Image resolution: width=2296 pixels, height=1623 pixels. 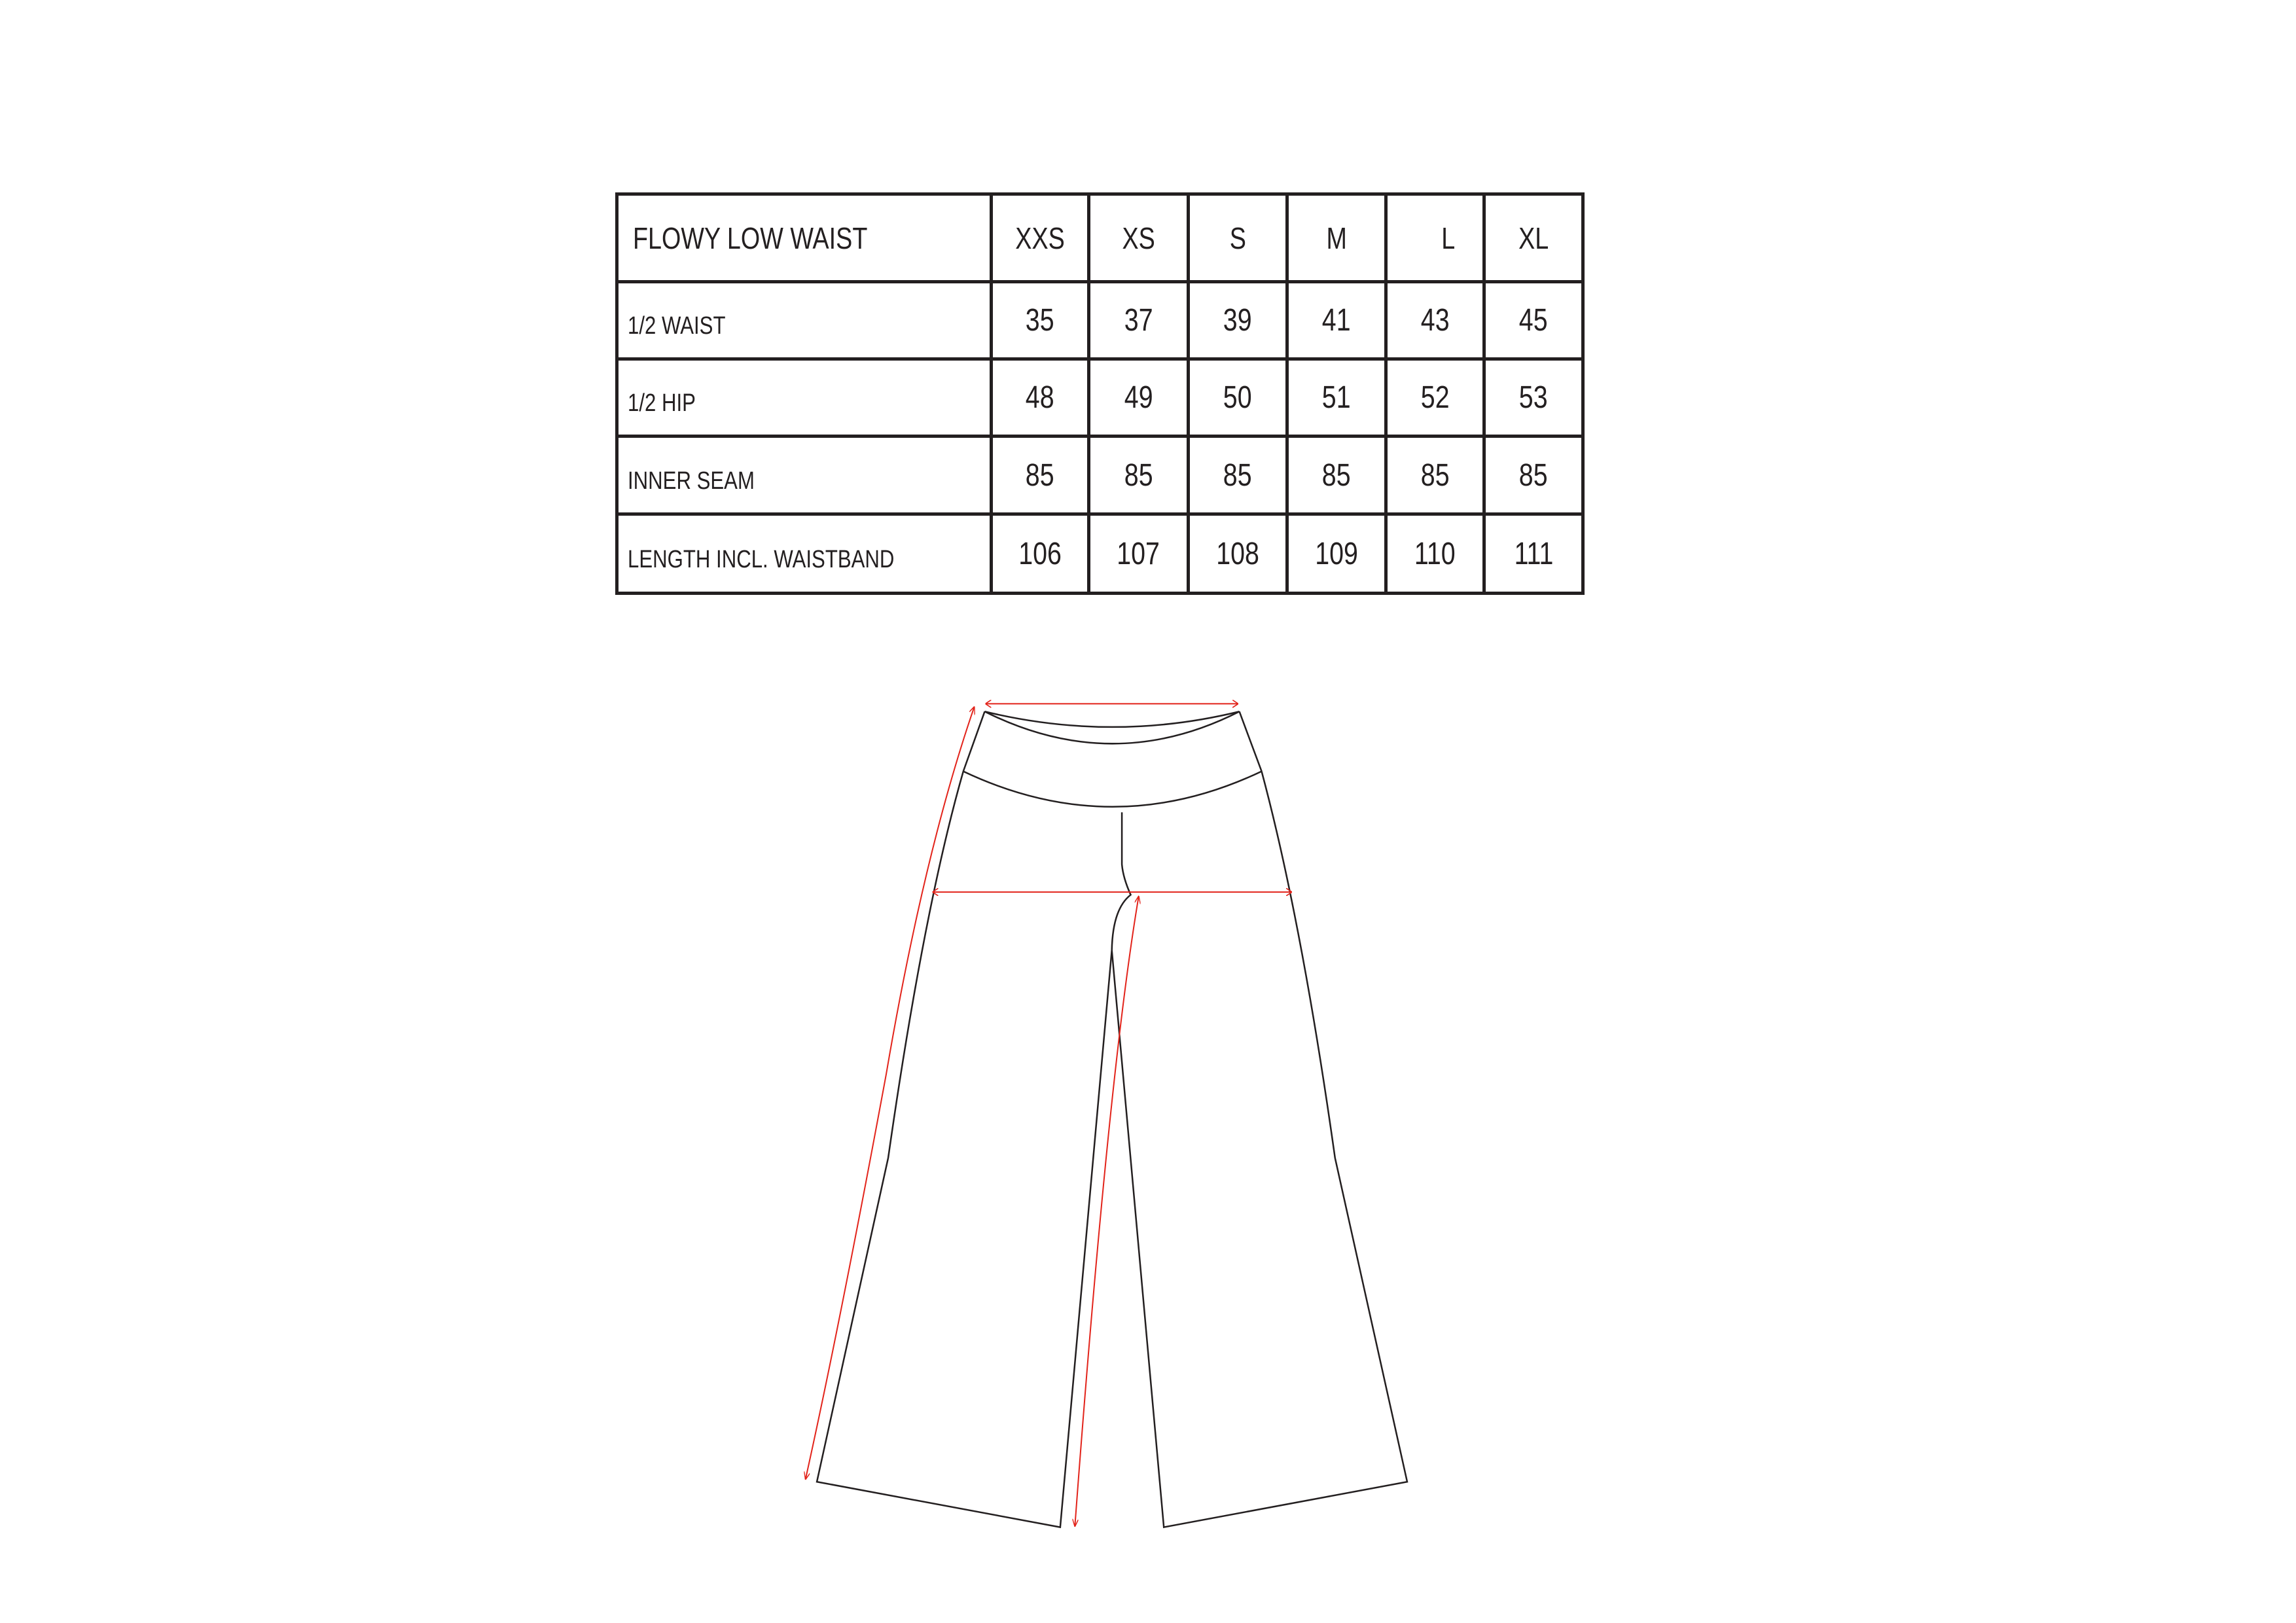 I want to click on measurement-arrows, so click(x=1048, y=1115).